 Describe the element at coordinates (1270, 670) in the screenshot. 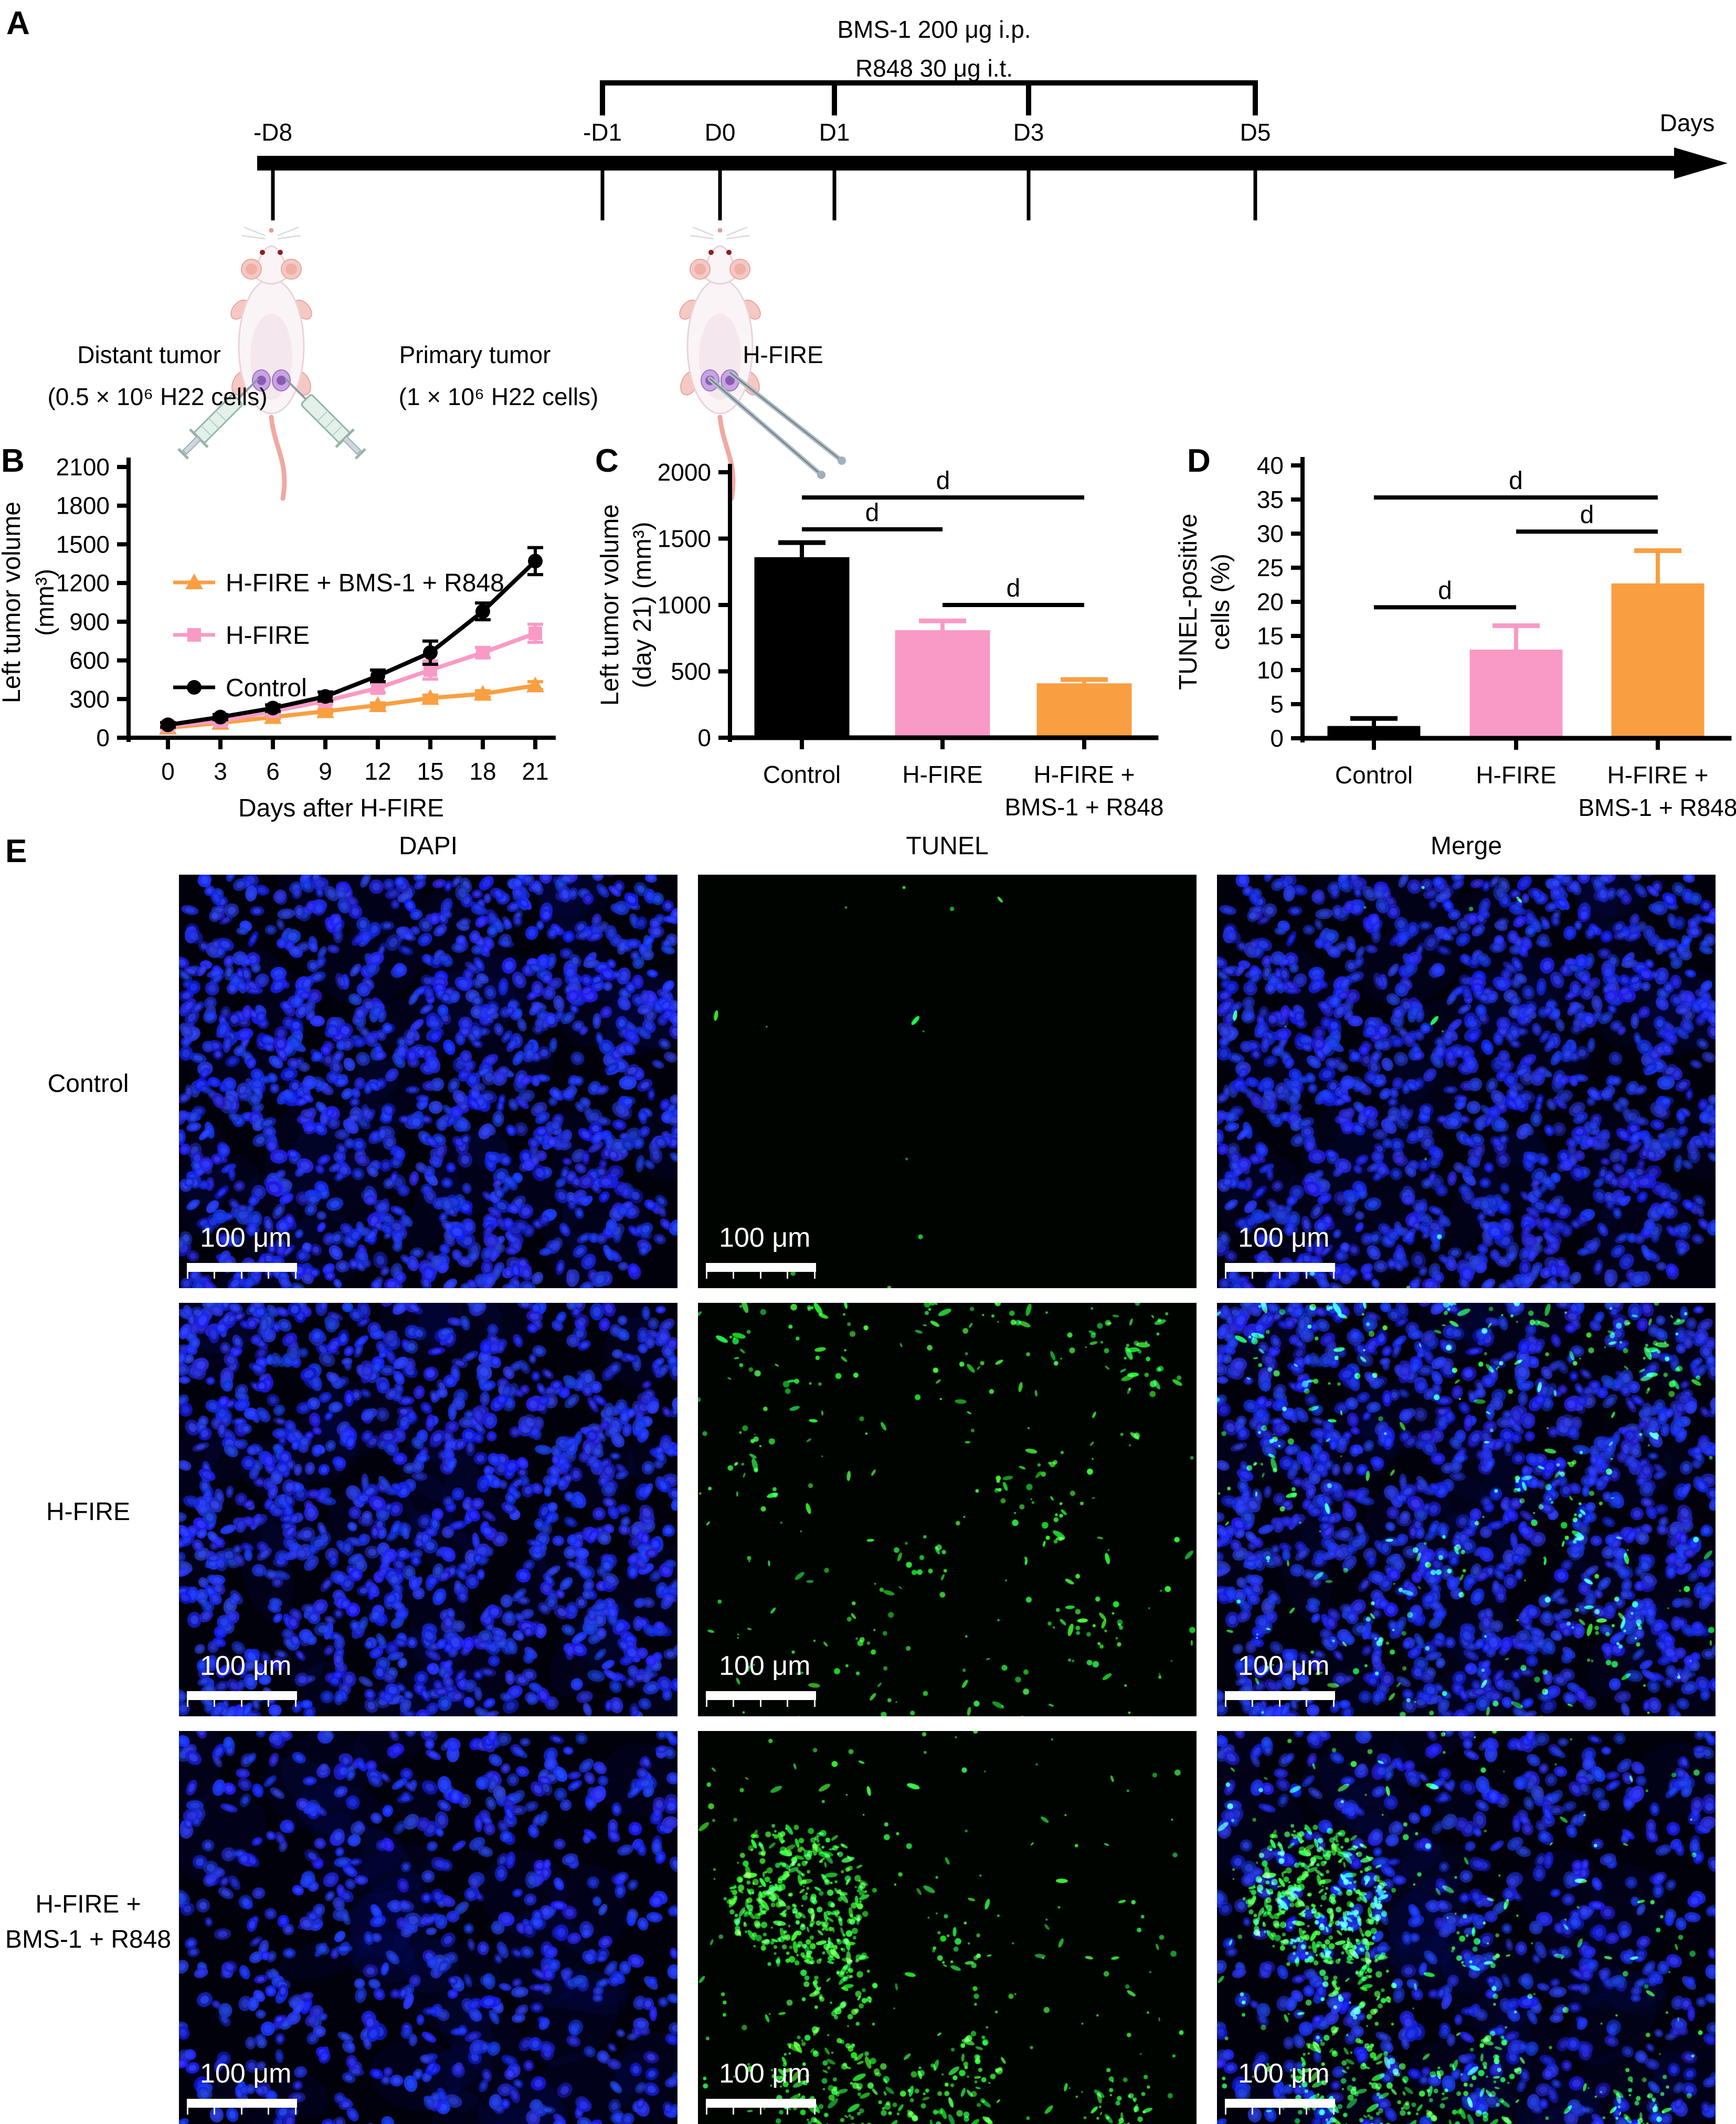

I see `y-tick-label: 10` at that location.